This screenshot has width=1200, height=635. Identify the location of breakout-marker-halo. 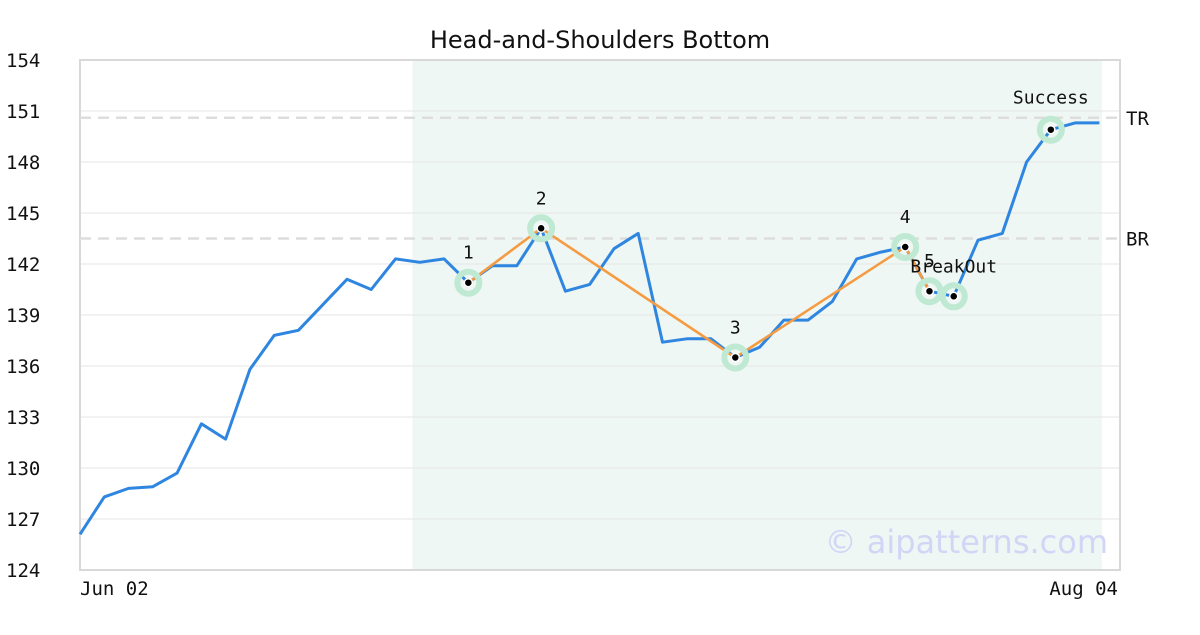
(953, 296).